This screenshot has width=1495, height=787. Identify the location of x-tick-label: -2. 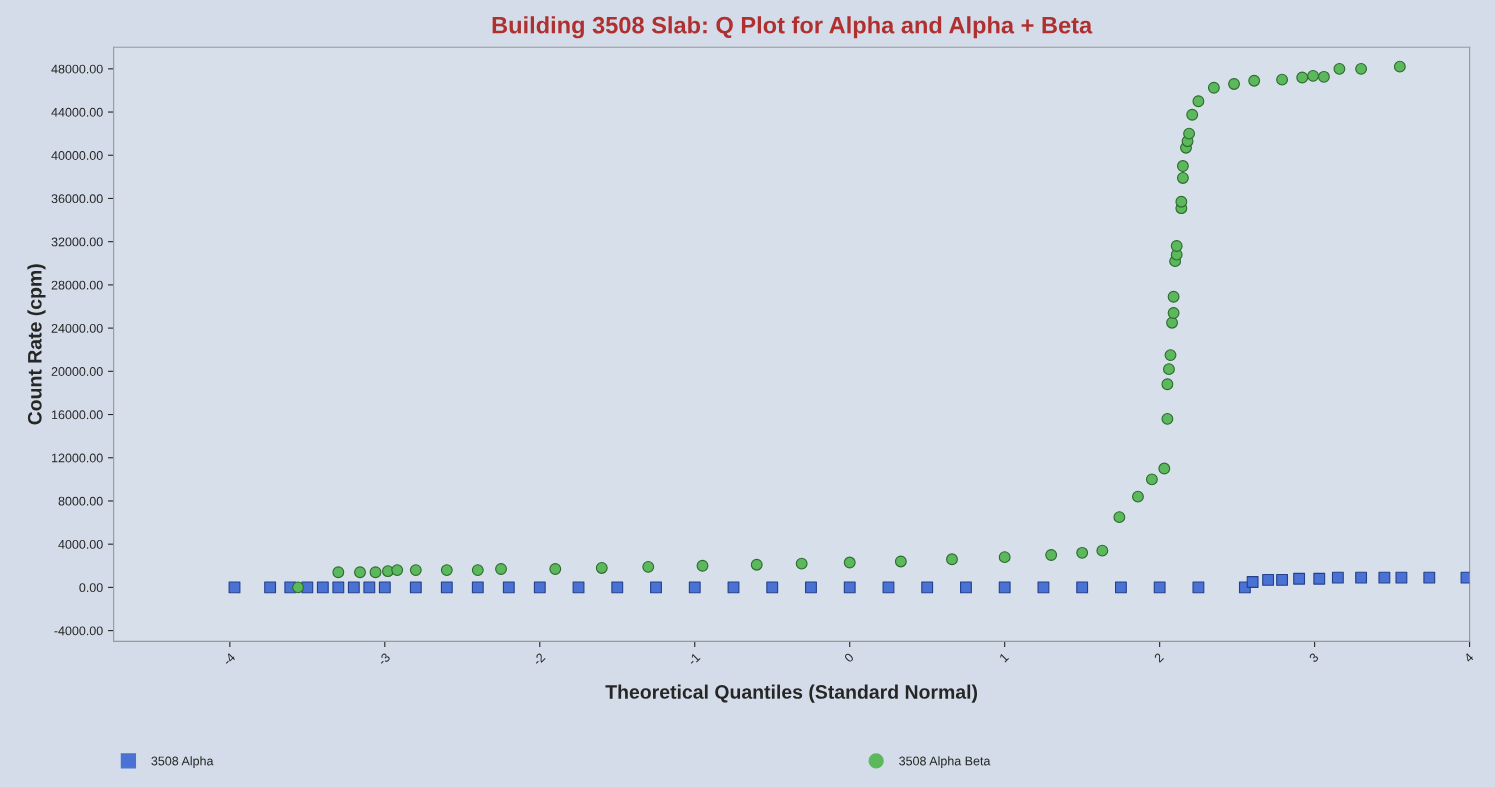
(539, 659).